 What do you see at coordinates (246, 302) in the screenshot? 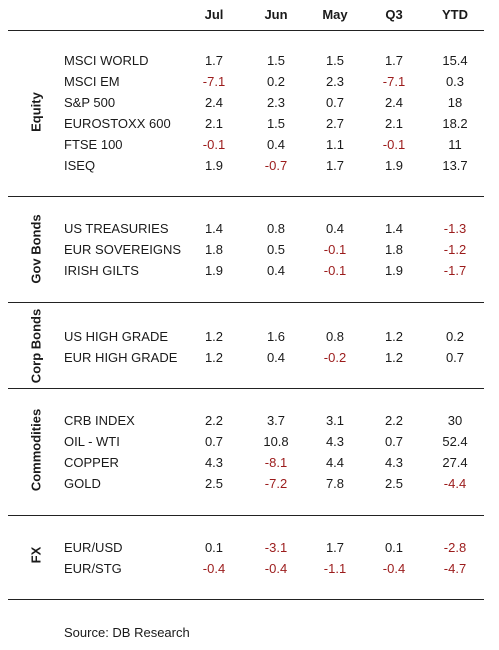
I see `rule-after-gov-bonds` at bounding box center [246, 302].